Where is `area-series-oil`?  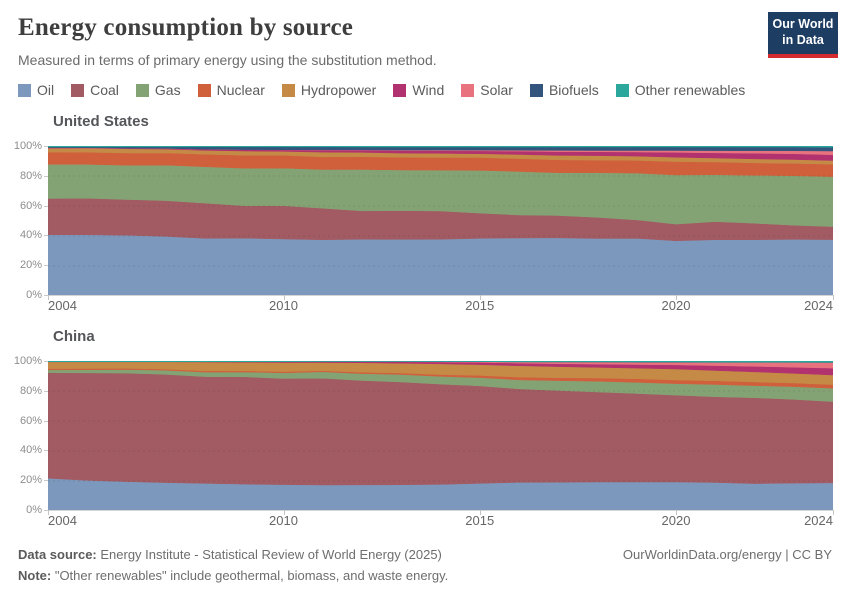
area-series-oil is located at coordinates (440, 265).